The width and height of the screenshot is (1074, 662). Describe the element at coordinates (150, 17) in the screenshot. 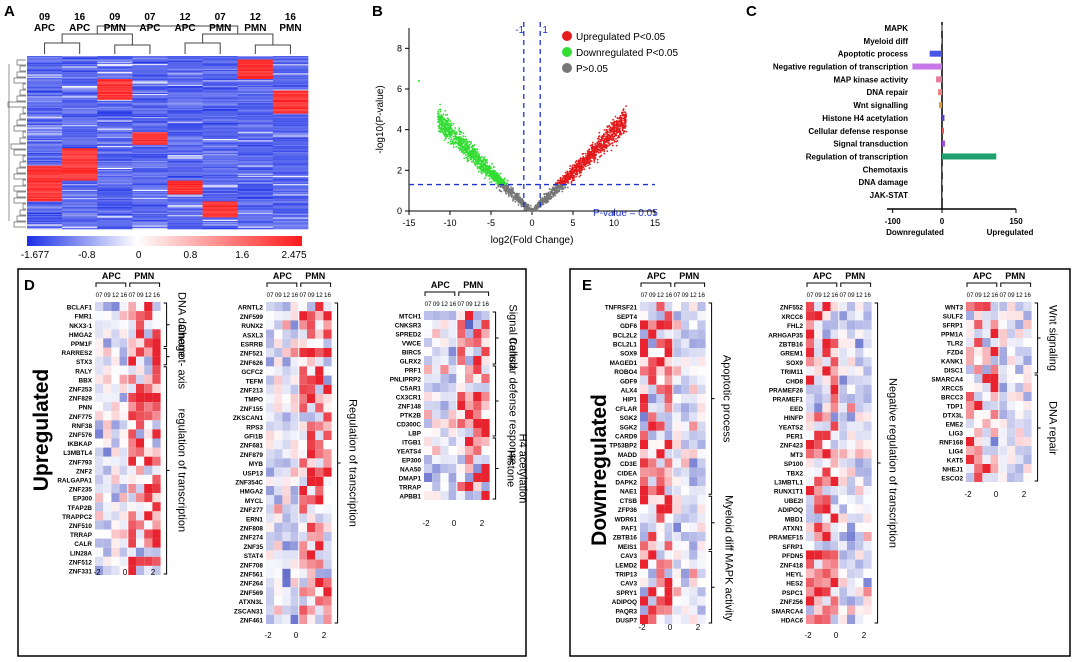

I see `column-label-day: 07` at that location.